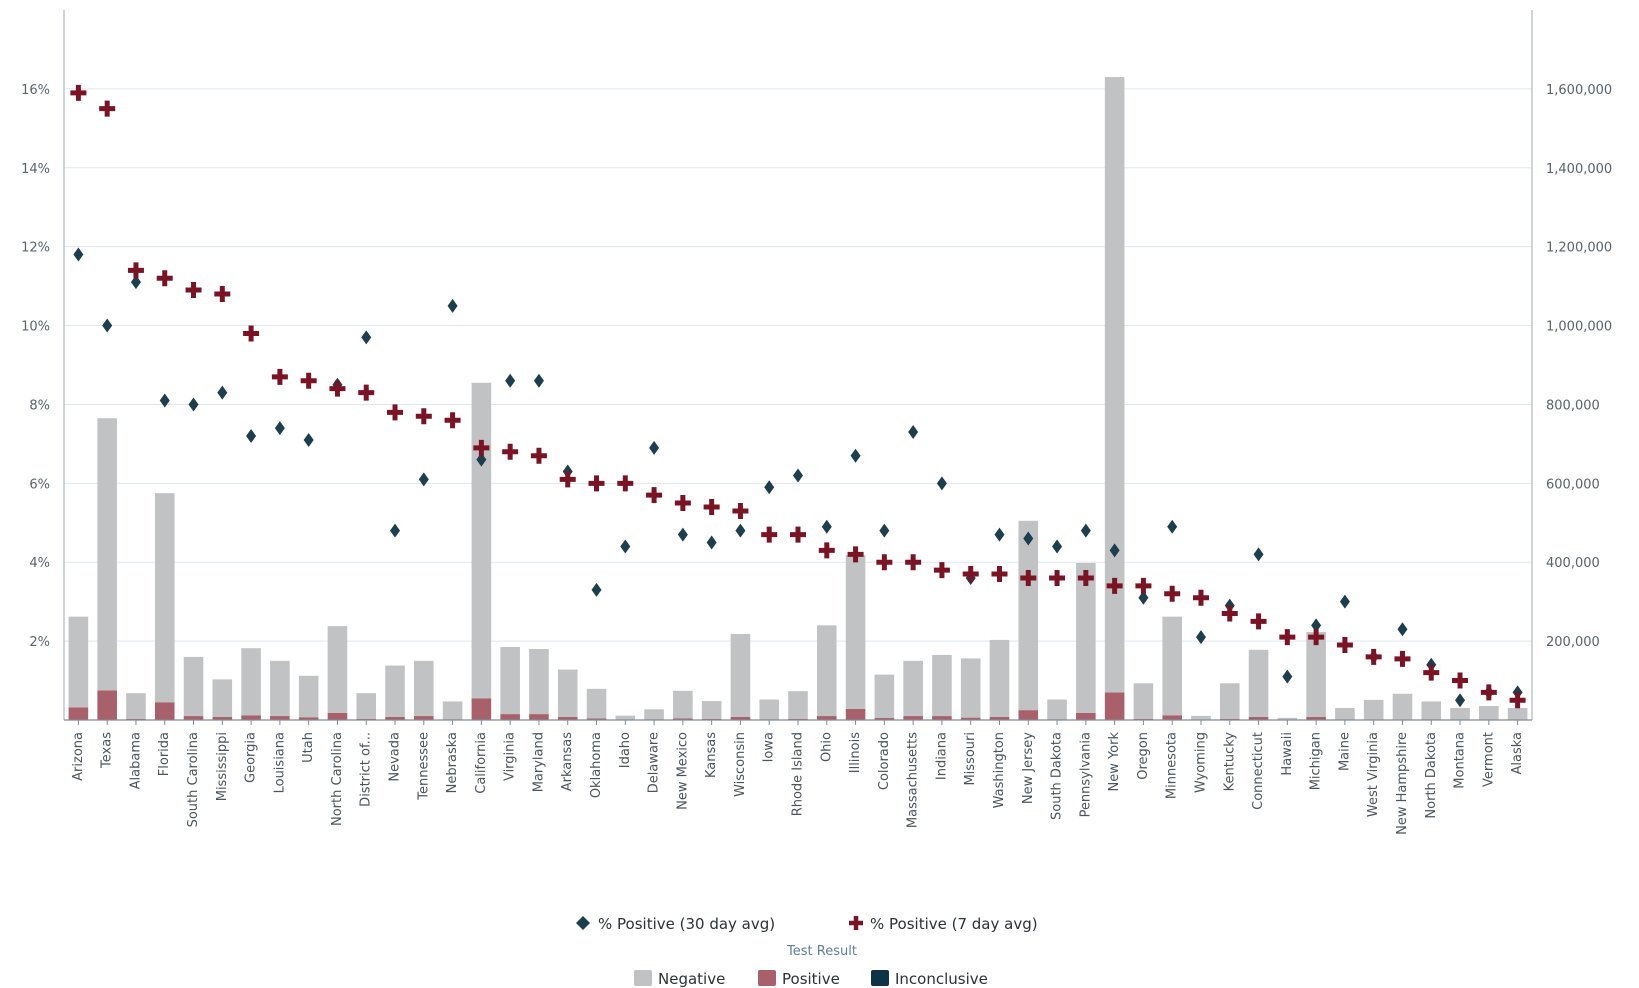 This screenshot has height=988, width=1639. I want to click on y-left-tick-label: 2%, so click(39, 642).